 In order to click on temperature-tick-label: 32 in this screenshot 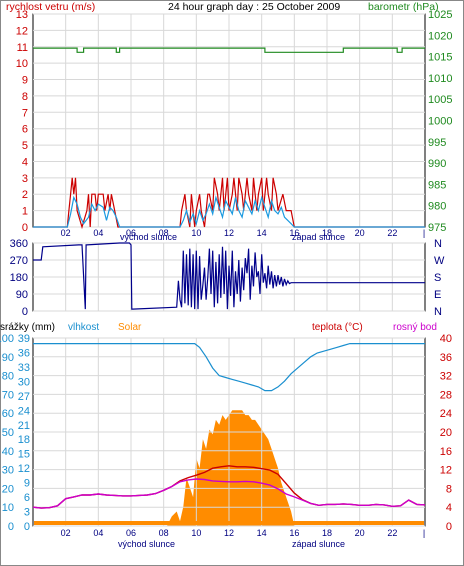, I will do `click(446, 377)`.